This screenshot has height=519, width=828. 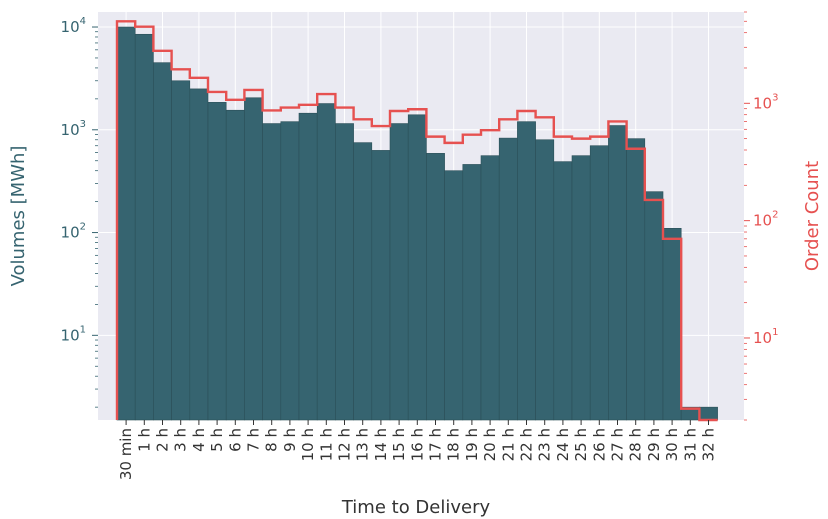 What do you see at coordinates (472, 444) in the screenshot?
I see `x-tick-label: 19 h` at bounding box center [472, 444].